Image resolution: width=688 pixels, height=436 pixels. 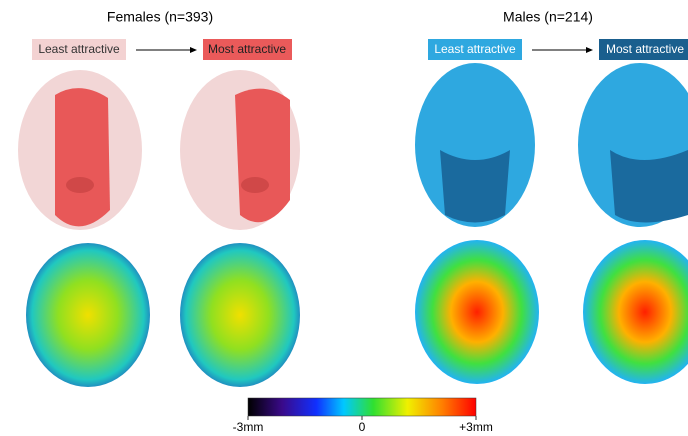 What do you see at coordinates (248, 427) in the screenshot?
I see `colorbar-tick-label: -3mm` at bounding box center [248, 427].